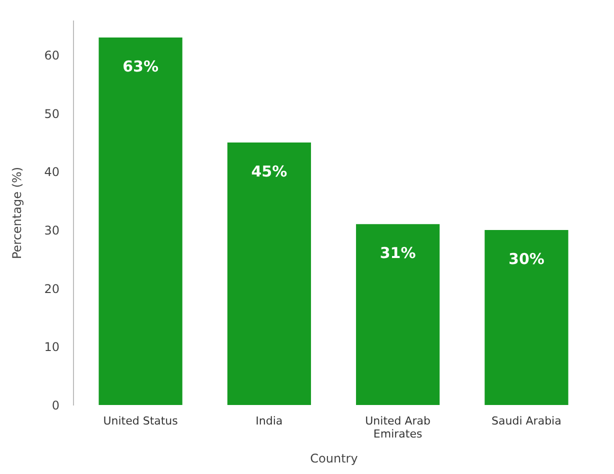  What do you see at coordinates (398, 253) in the screenshot?
I see `data-label: 31%` at bounding box center [398, 253].